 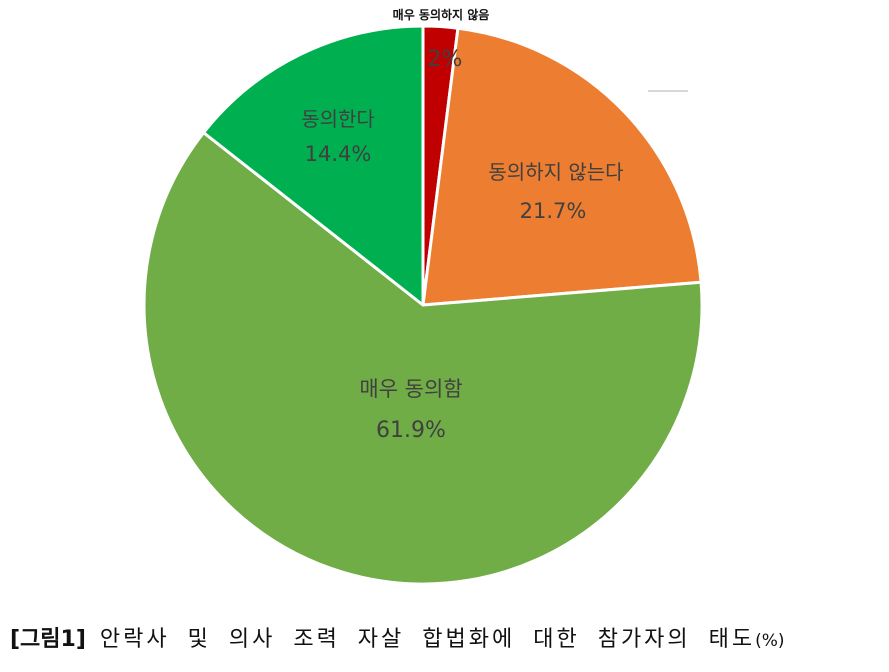 What do you see at coordinates (668, 91) in the screenshot?
I see `decorative-dash` at bounding box center [668, 91].